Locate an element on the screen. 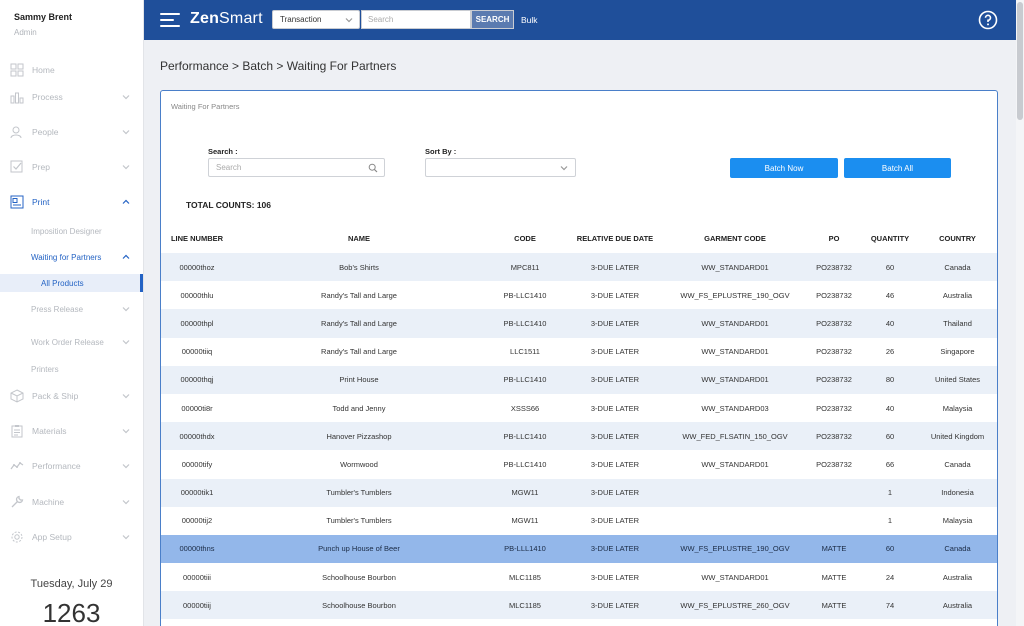 The height and width of the screenshot is (626, 1024). column-header: LINE NUMBER is located at coordinates (197, 238).